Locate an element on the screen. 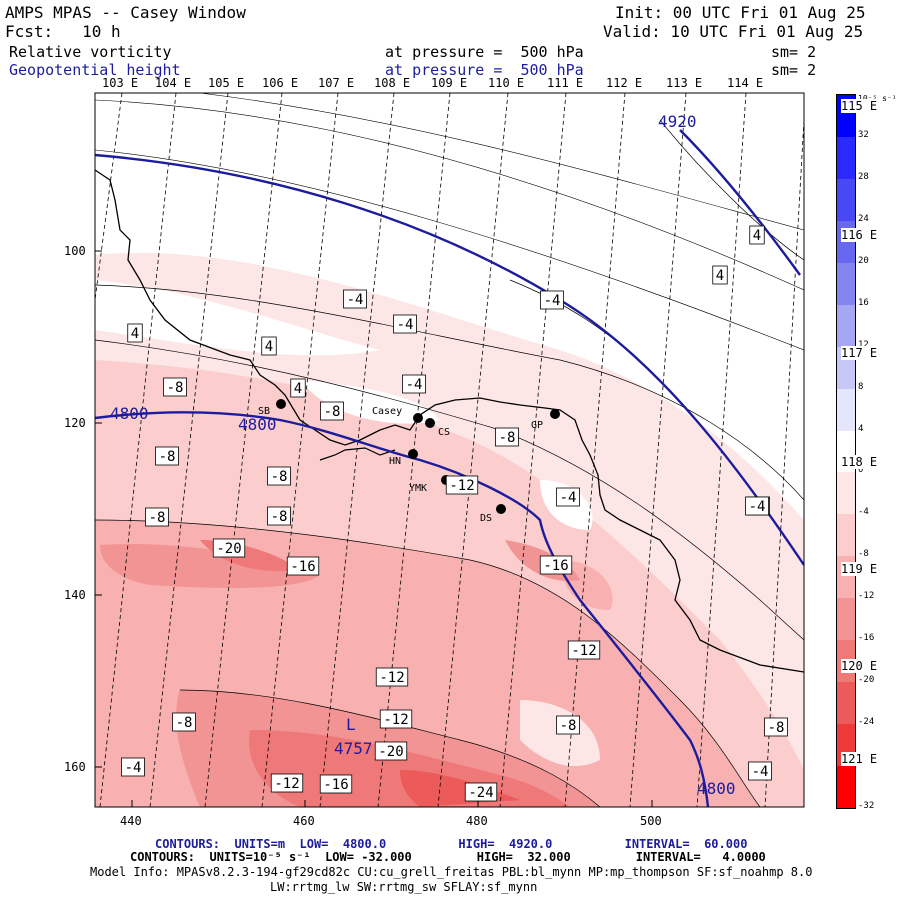 The width and height of the screenshot is (900, 900). station-markers is located at coordinates (418, 456).